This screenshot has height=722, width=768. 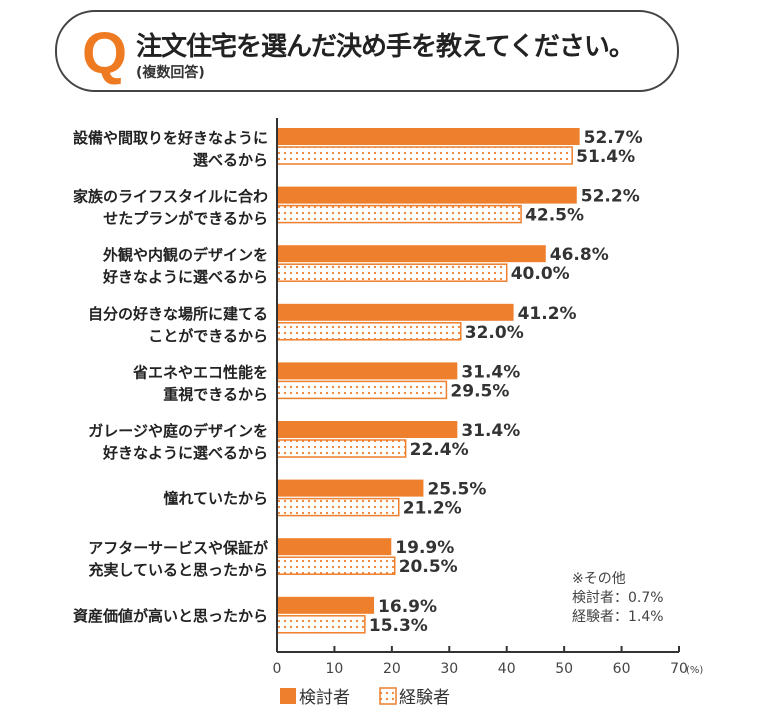 I want to click on data-label: 29.5%, so click(x=479, y=391).